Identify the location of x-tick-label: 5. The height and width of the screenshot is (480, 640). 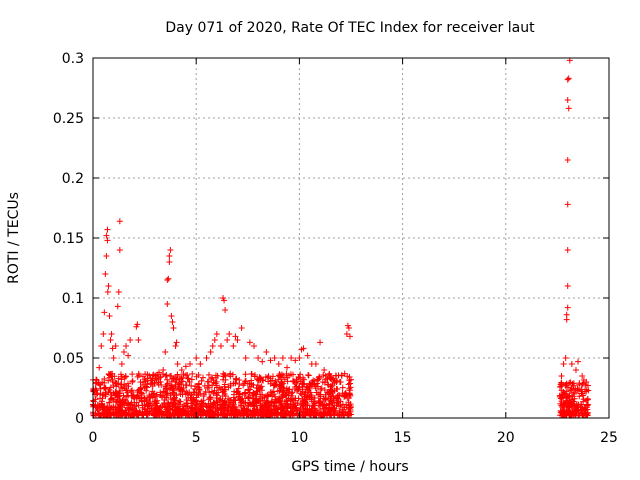
(196, 438).